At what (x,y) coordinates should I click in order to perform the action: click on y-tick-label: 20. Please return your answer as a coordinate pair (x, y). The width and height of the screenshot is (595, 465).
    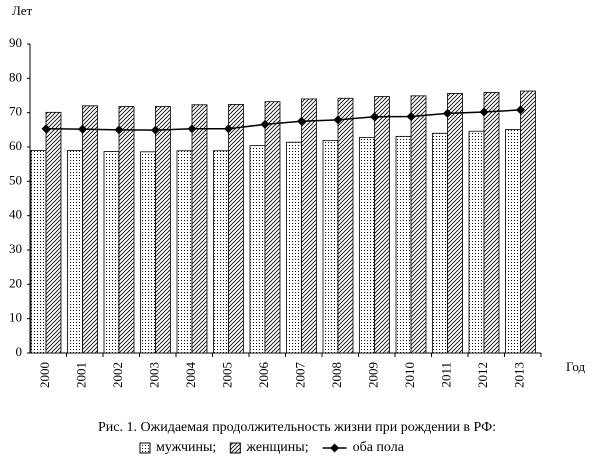
    Looking at the image, I should click on (15, 282).